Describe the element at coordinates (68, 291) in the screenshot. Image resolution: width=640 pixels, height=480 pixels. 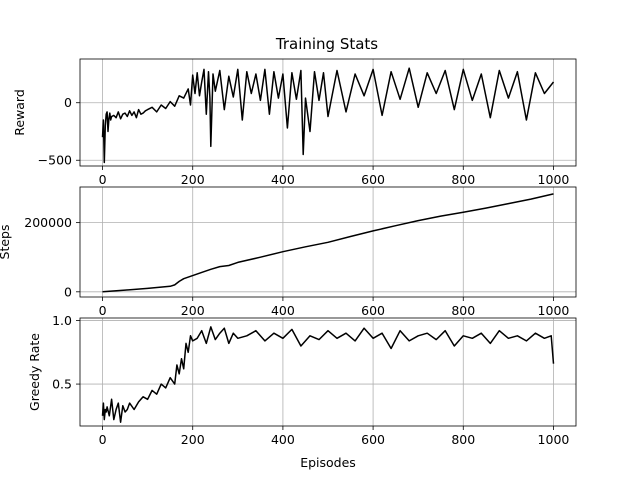
I see `steps-y-tick-label: 0` at that location.